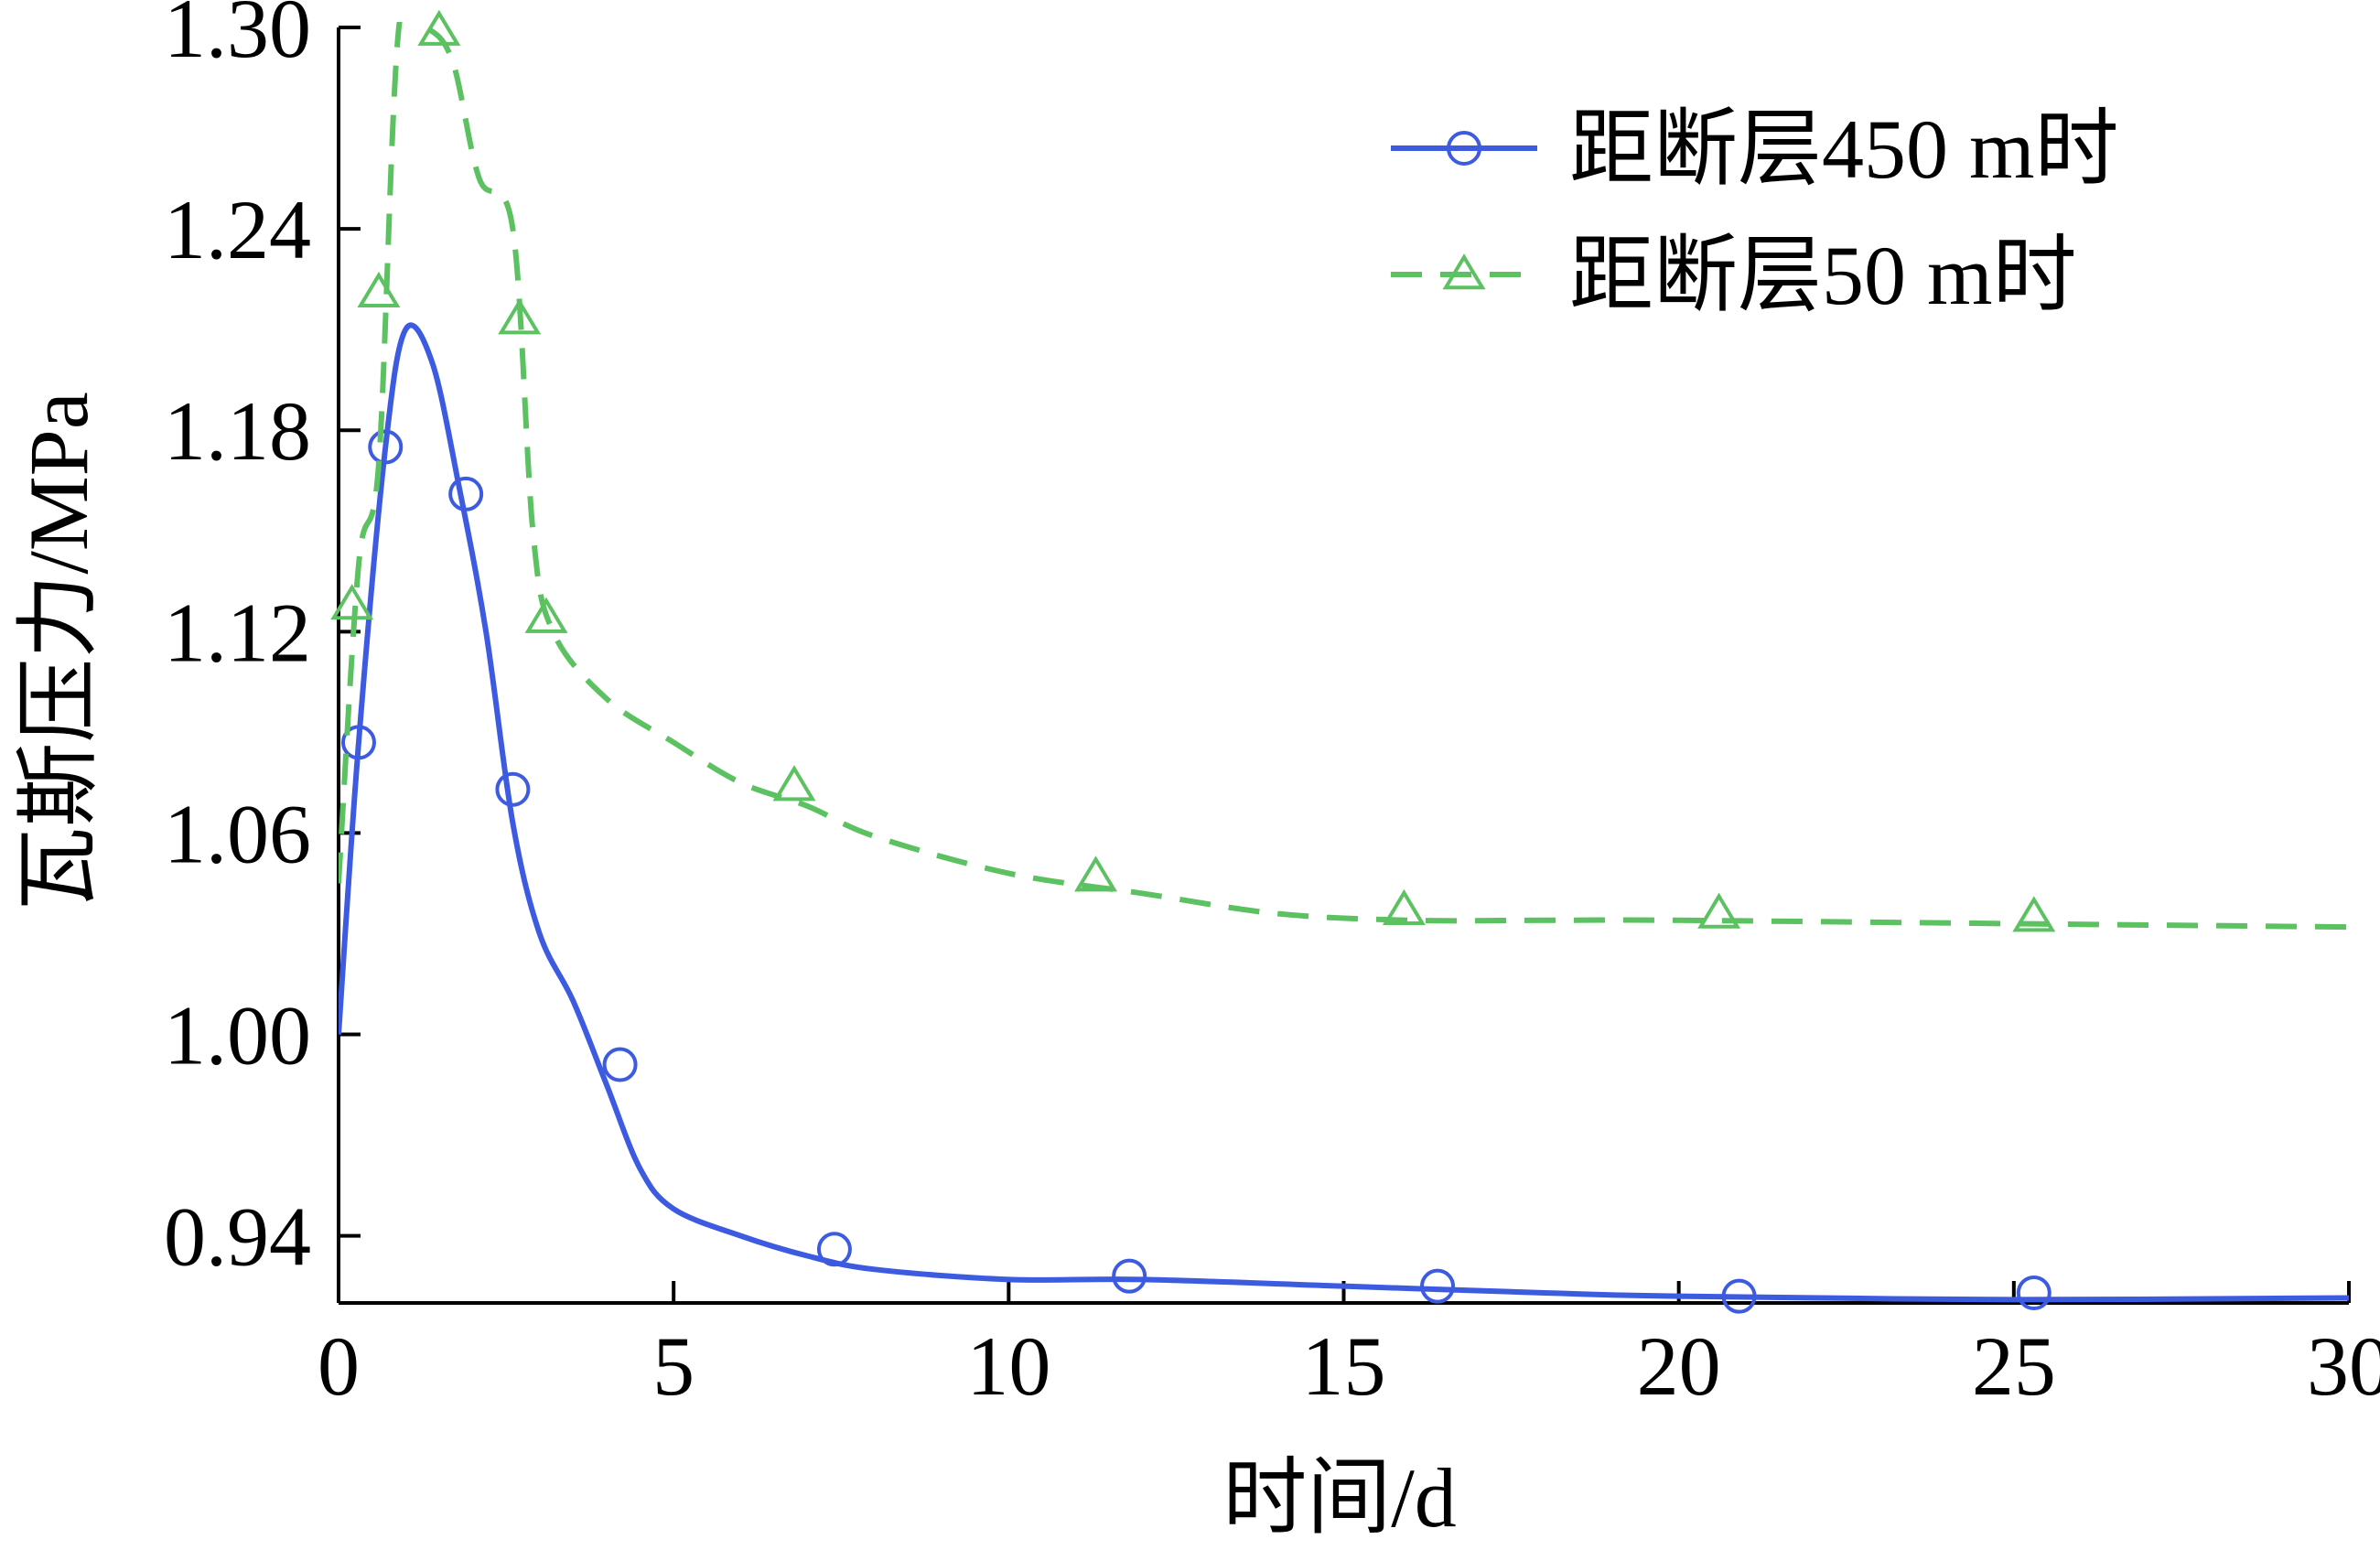 This screenshot has height=1550, width=2380. Describe the element at coordinates (673, 1366) in the screenshot. I see `x-tick-label: 5` at that location.